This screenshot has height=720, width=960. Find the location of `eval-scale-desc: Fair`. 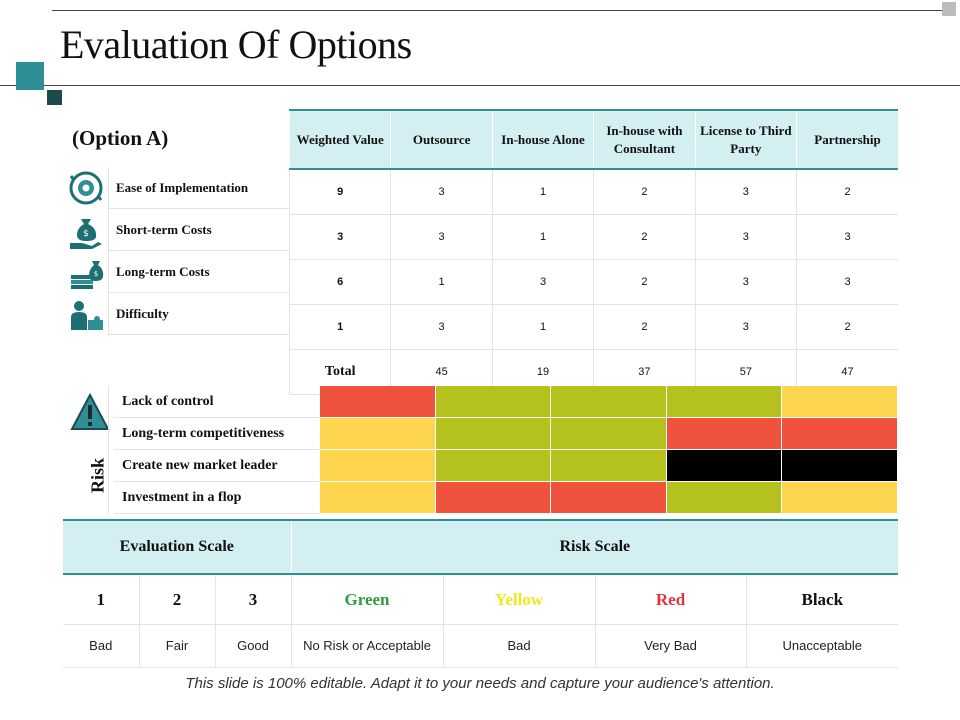

eval-scale-desc: Fair is located at coordinates (177, 646).